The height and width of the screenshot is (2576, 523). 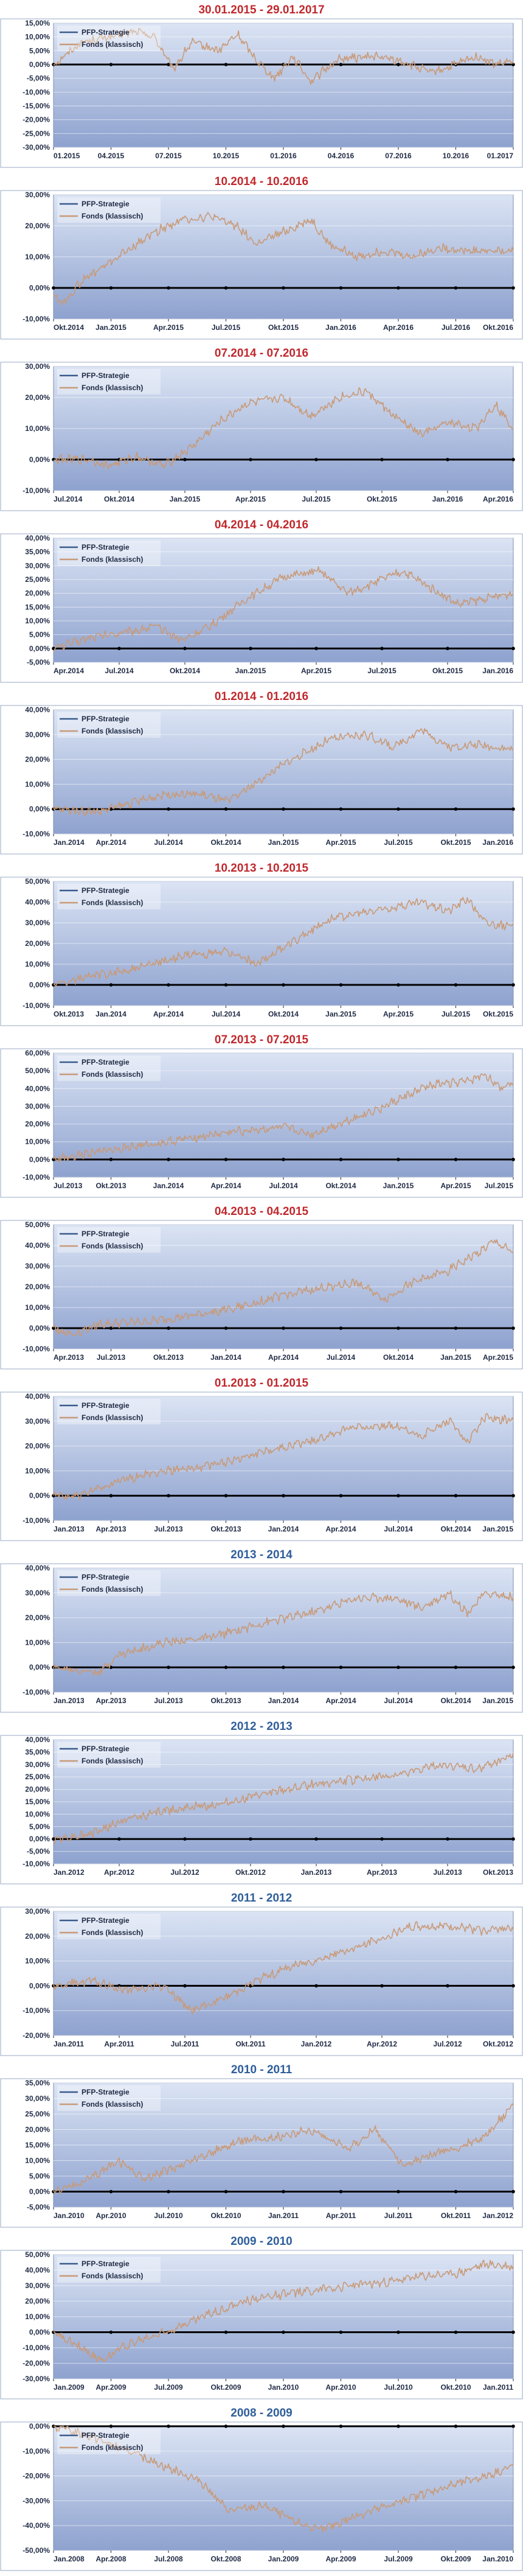 What do you see at coordinates (456, 156) in the screenshot?
I see `x-tick-label: 10.2016` at bounding box center [456, 156].